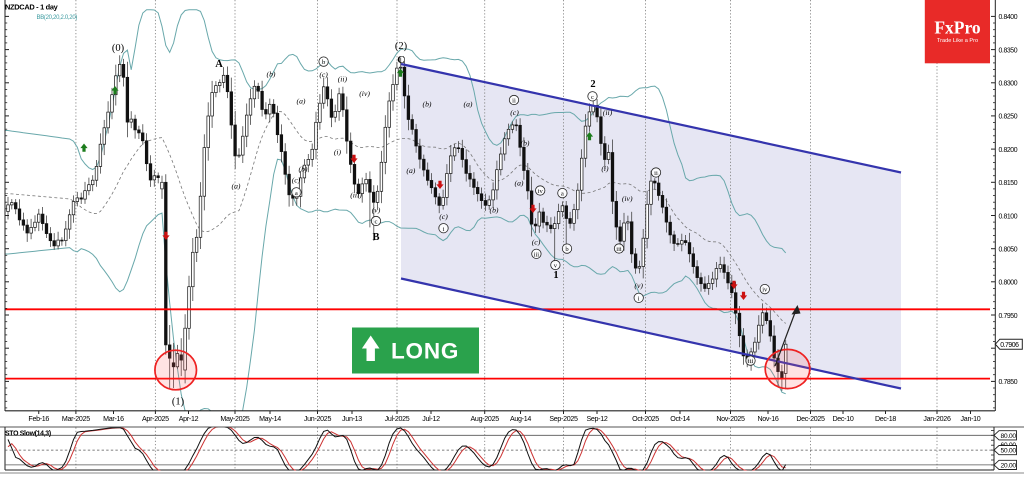  Describe the element at coordinates (32, 7) in the screenshot. I see `svg-text: NZDCAD - 1 day` at that location.